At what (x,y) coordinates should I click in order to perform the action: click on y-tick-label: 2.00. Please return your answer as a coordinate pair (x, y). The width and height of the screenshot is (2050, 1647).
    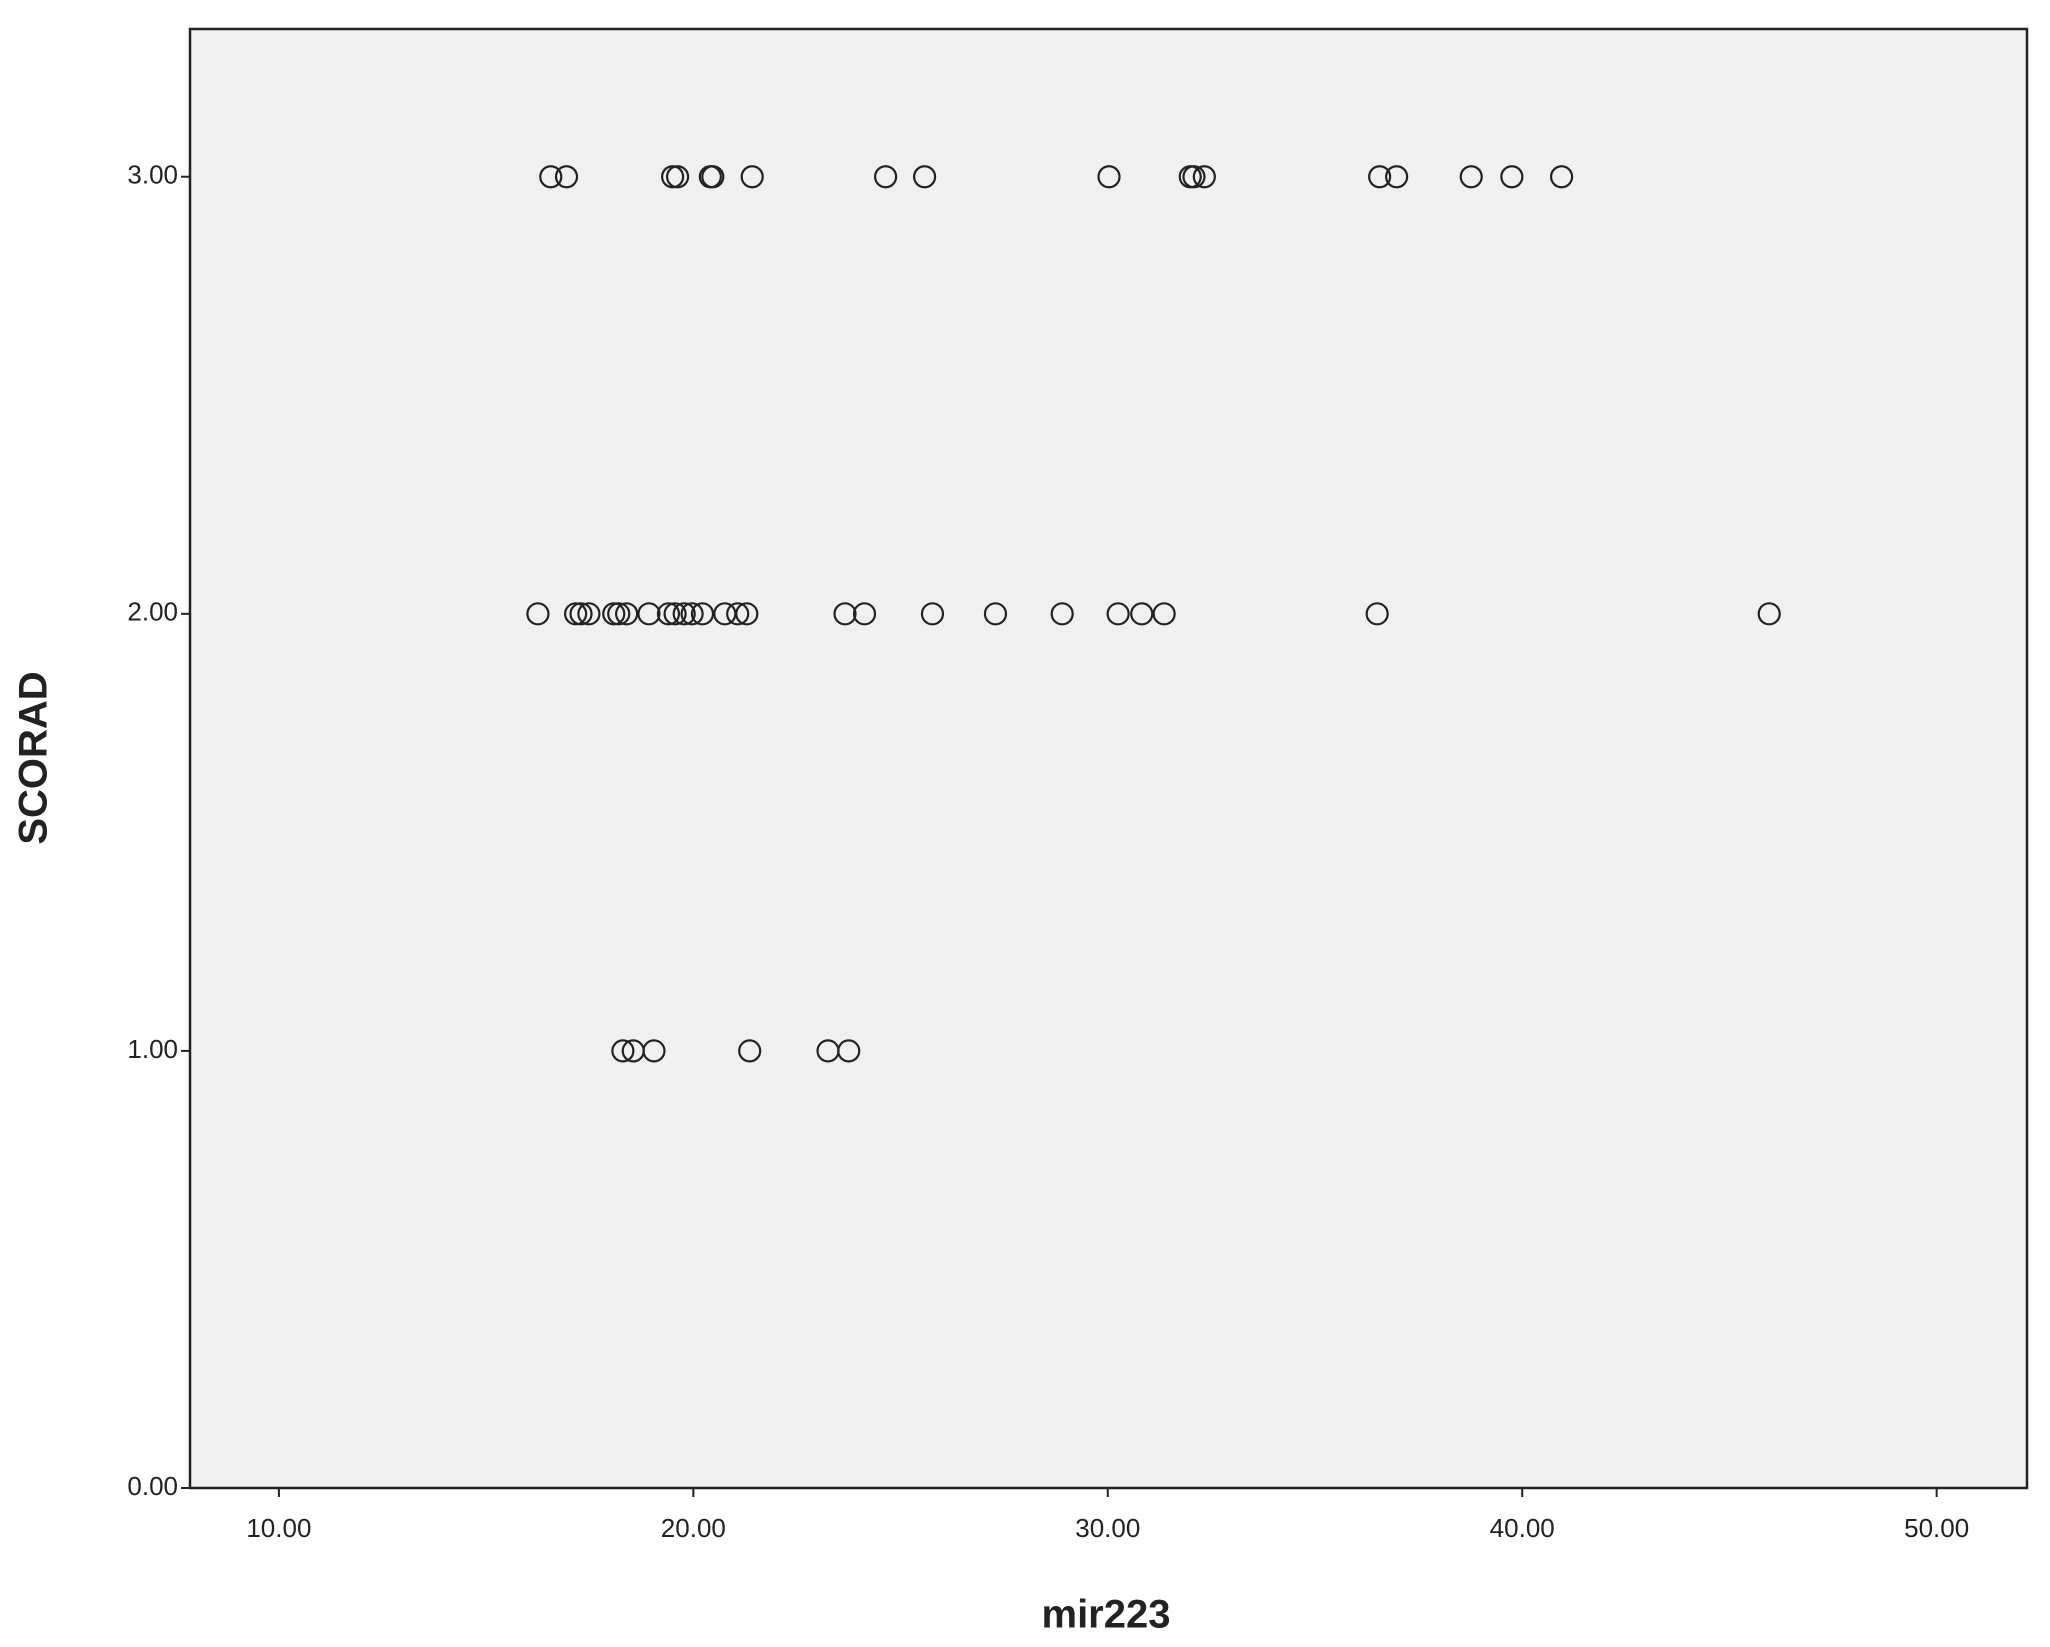
    Looking at the image, I should click on (152, 612).